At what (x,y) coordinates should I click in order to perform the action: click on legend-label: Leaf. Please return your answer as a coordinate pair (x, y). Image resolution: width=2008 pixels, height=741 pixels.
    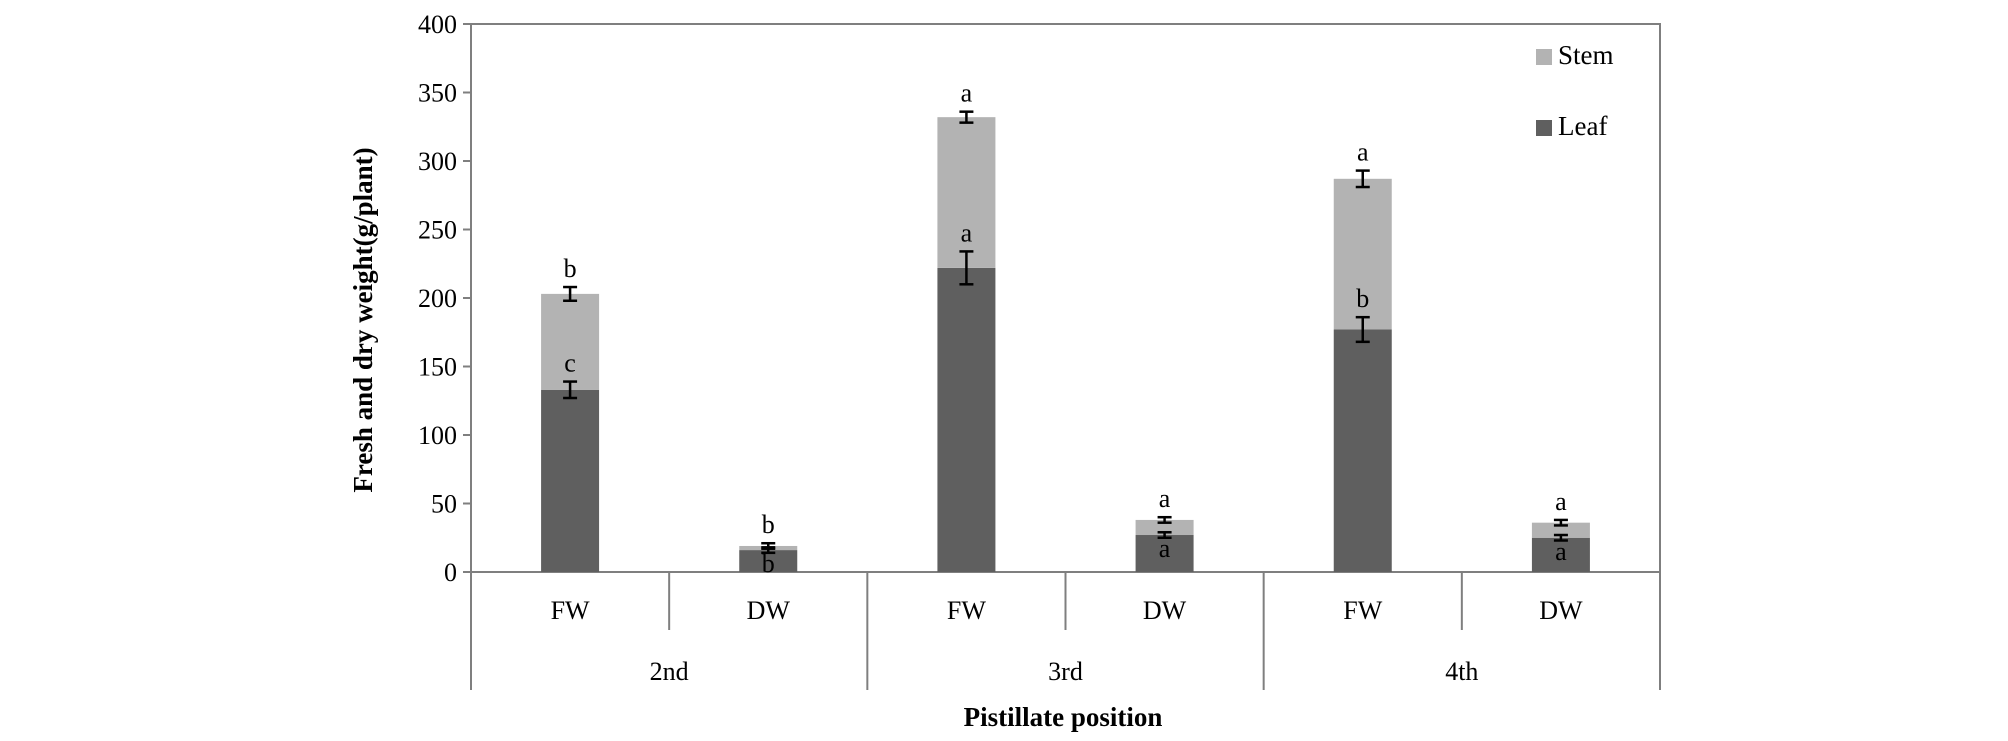
    Looking at the image, I should click on (1582, 126).